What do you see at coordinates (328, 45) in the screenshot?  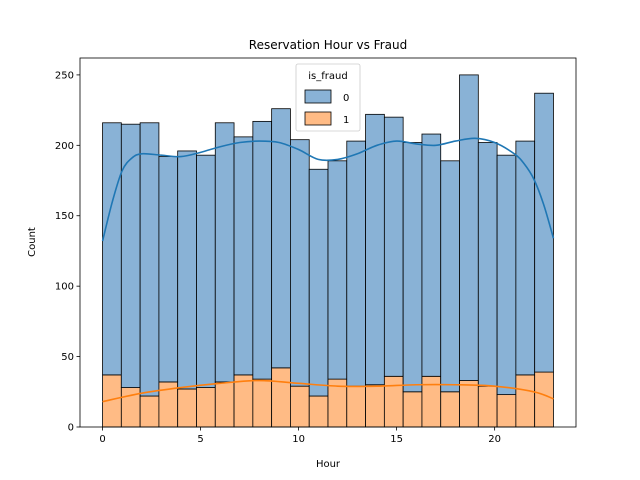 I see `chart-title: Reservation Hour vs Fraud` at bounding box center [328, 45].